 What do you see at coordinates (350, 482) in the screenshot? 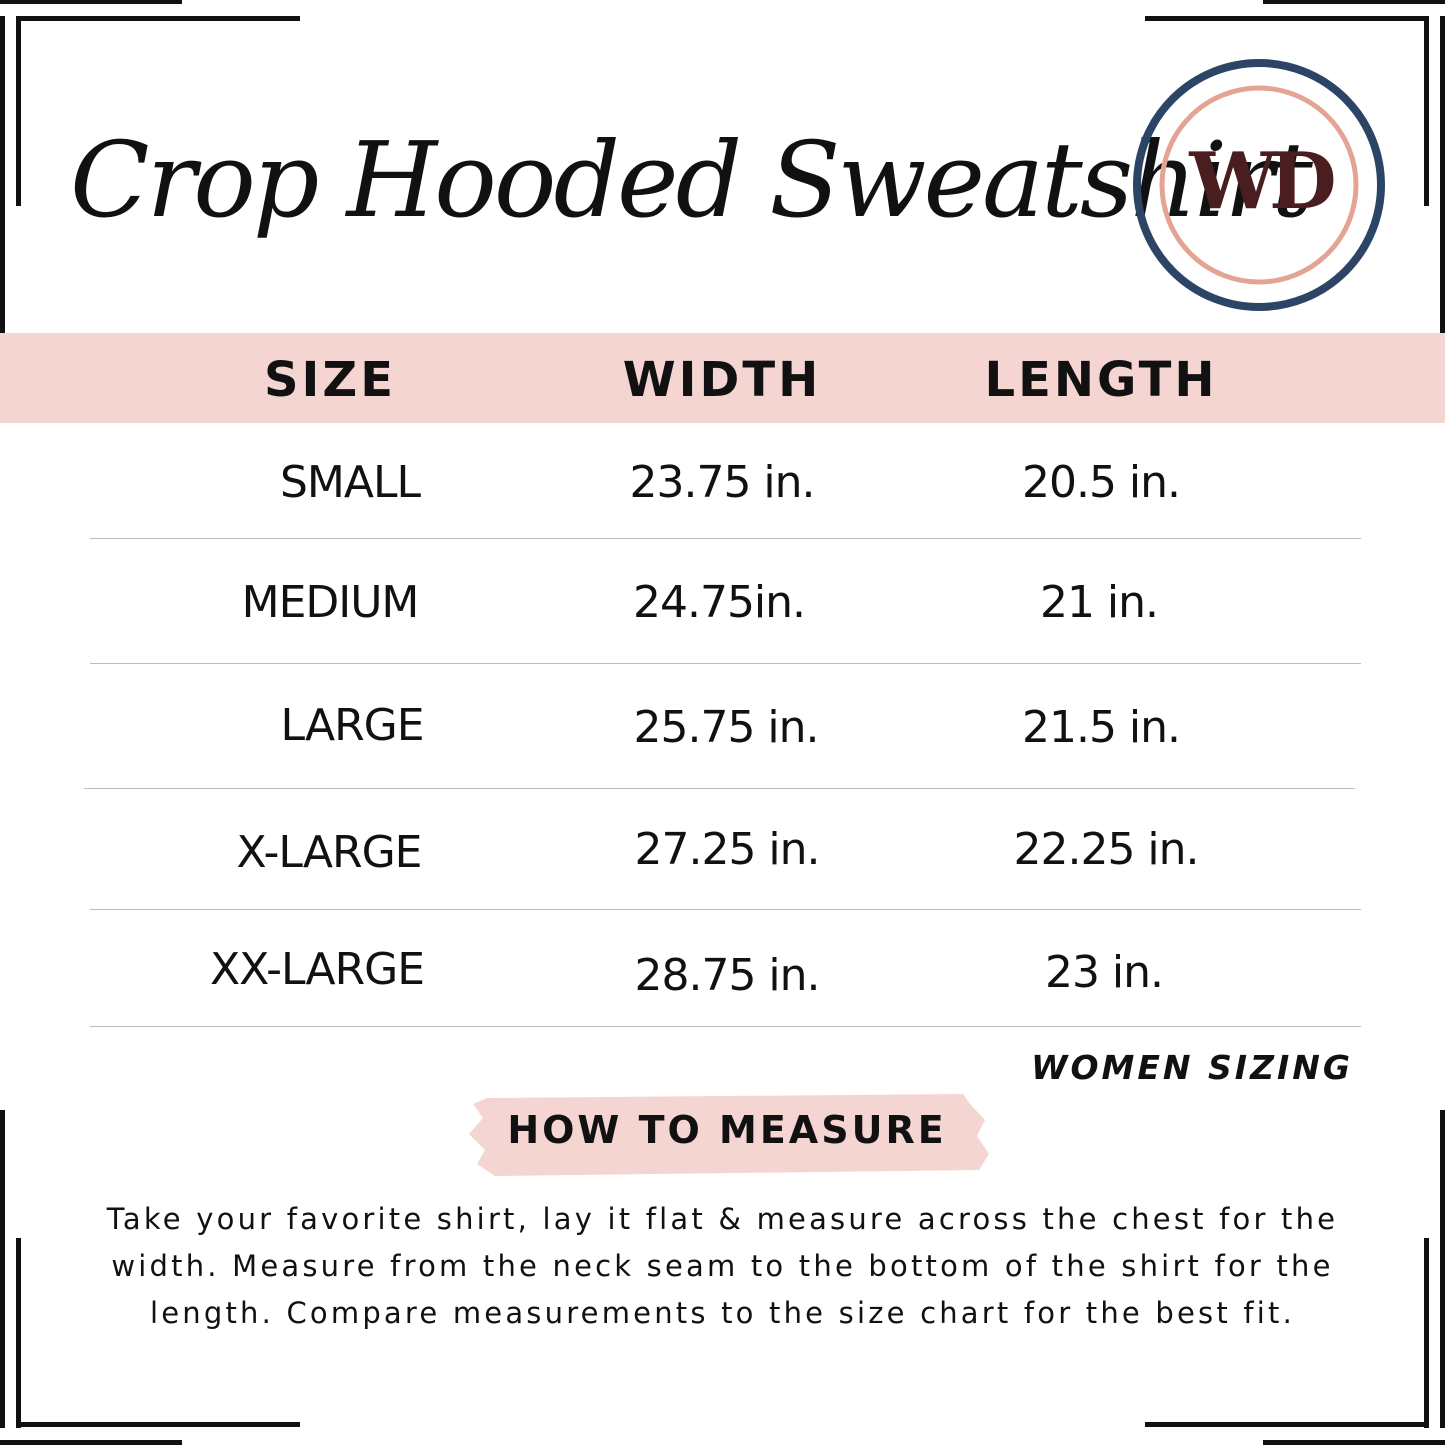
I see `row-small-size: SMALL` at bounding box center [350, 482].